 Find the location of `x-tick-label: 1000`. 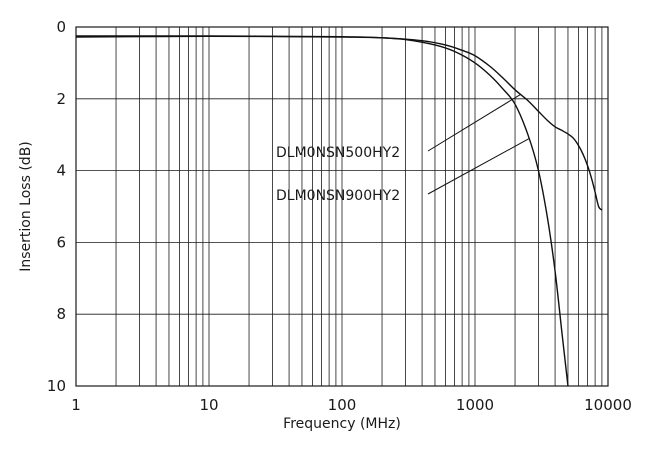

x-tick-label: 1000 is located at coordinates (475, 405).